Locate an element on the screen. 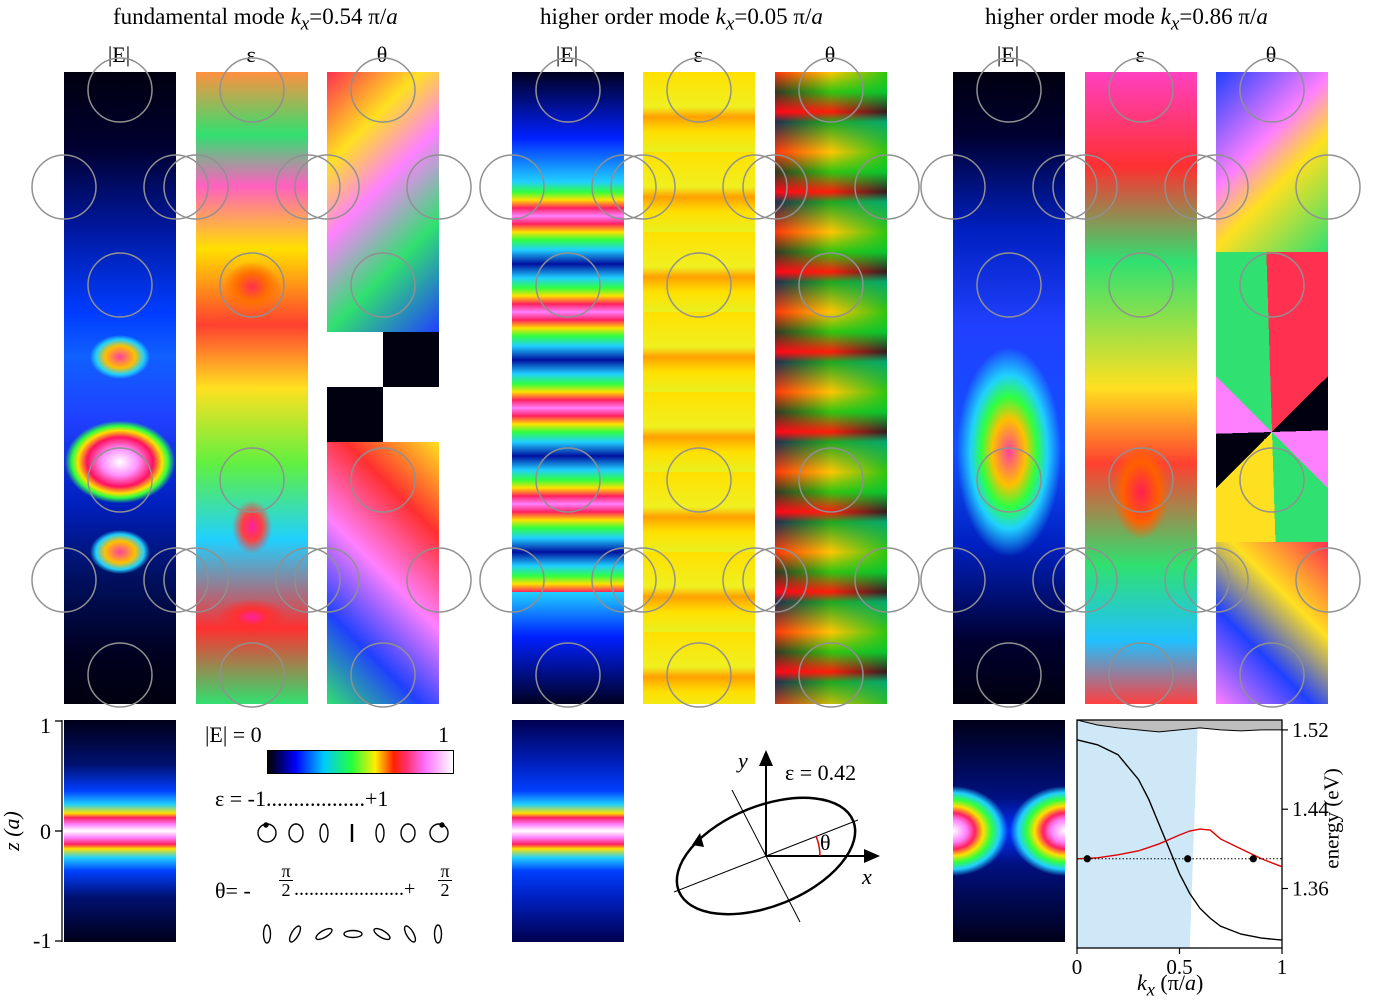  header-theta-3: θ is located at coordinates (1271, 54).